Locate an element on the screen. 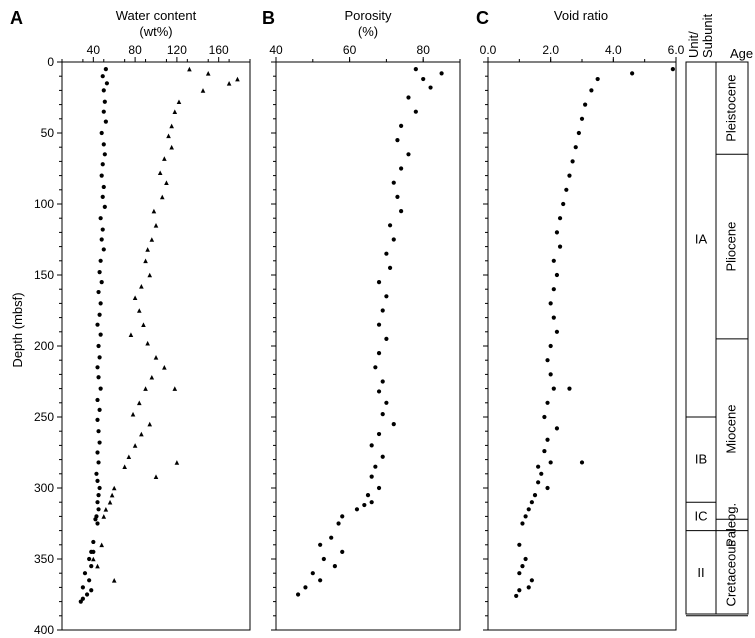 This screenshot has width=755, height=638. panel-a-subtitle: (wt%) is located at coordinates (155, 31).